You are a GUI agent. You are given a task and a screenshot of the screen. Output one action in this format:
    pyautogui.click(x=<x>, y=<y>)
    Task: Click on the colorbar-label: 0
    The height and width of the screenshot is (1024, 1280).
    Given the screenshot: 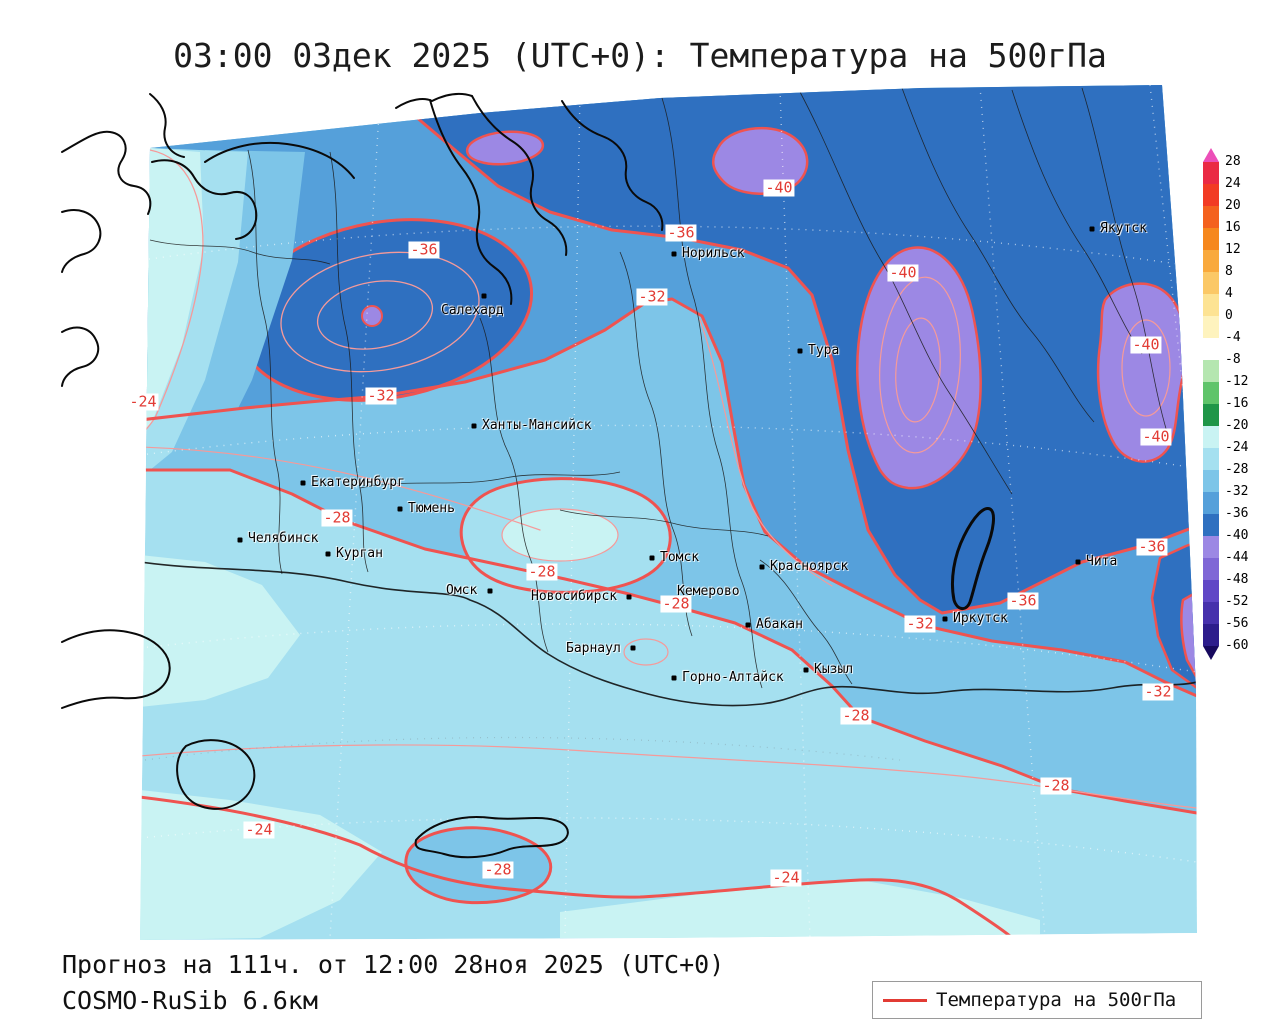 What is the action you would take?
    pyautogui.click(x=1229, y=315)
    